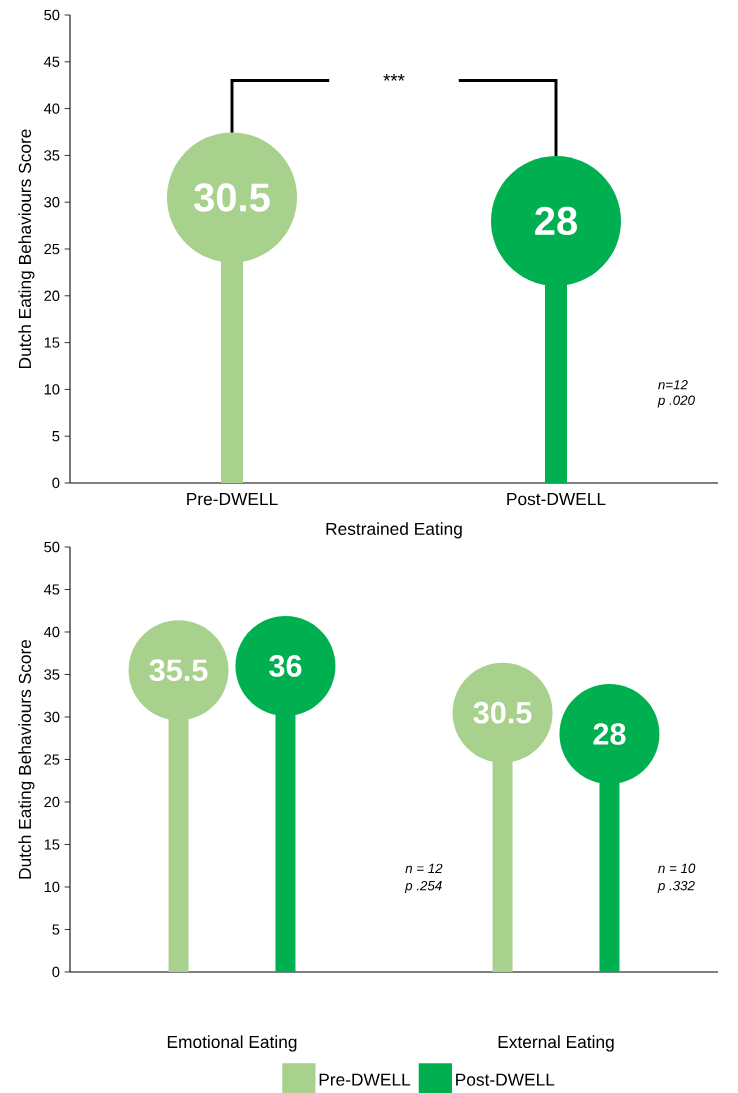 This screenshot has width=738, height=1093. Describe the element at coordinates (285, 666) in the screenshot. I see `data-label: 36` at that location.